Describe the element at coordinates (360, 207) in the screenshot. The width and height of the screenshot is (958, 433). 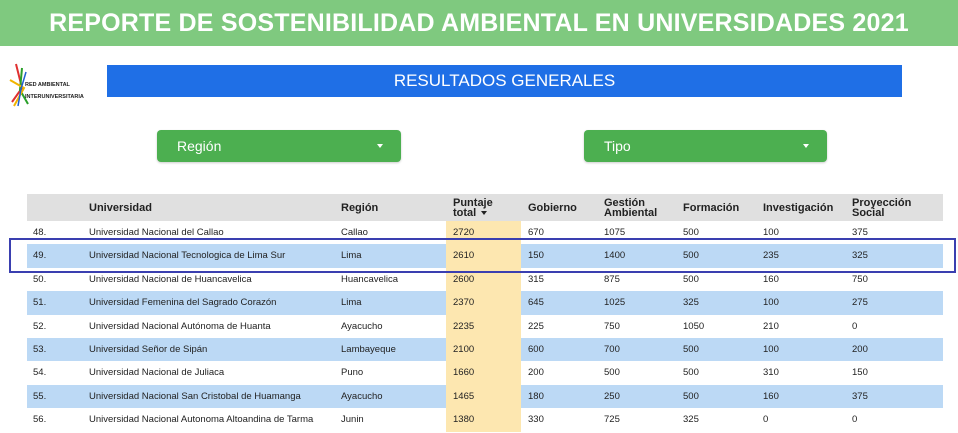
I see `header-region: Región` at that location.